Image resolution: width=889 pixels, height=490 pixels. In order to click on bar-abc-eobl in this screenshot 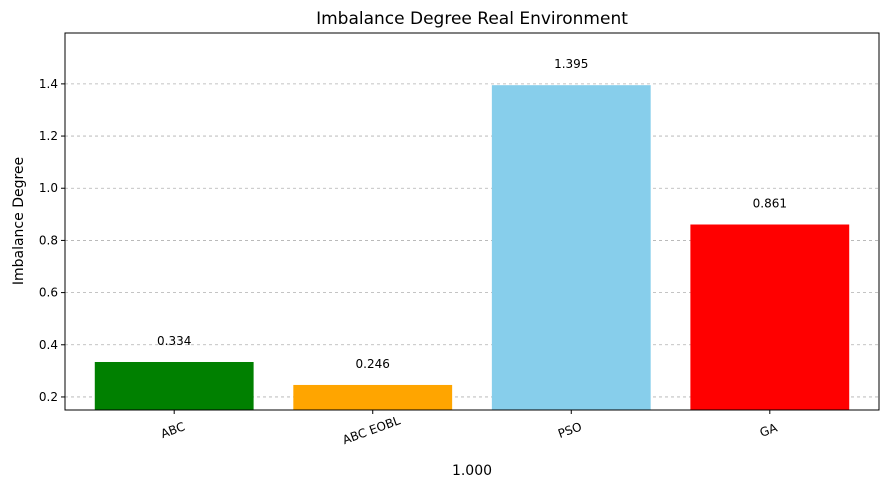, I will do `click(373, 397)`.